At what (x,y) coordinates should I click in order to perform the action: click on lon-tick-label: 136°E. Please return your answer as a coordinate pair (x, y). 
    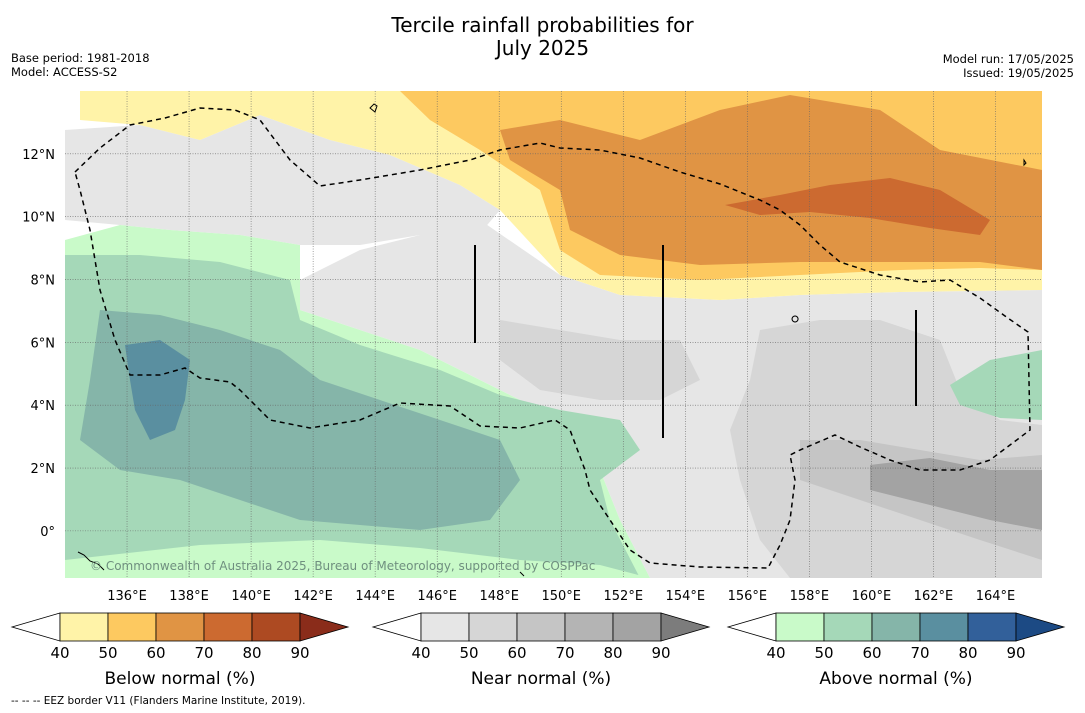
    Looking at the image, I should click on (127, 596).